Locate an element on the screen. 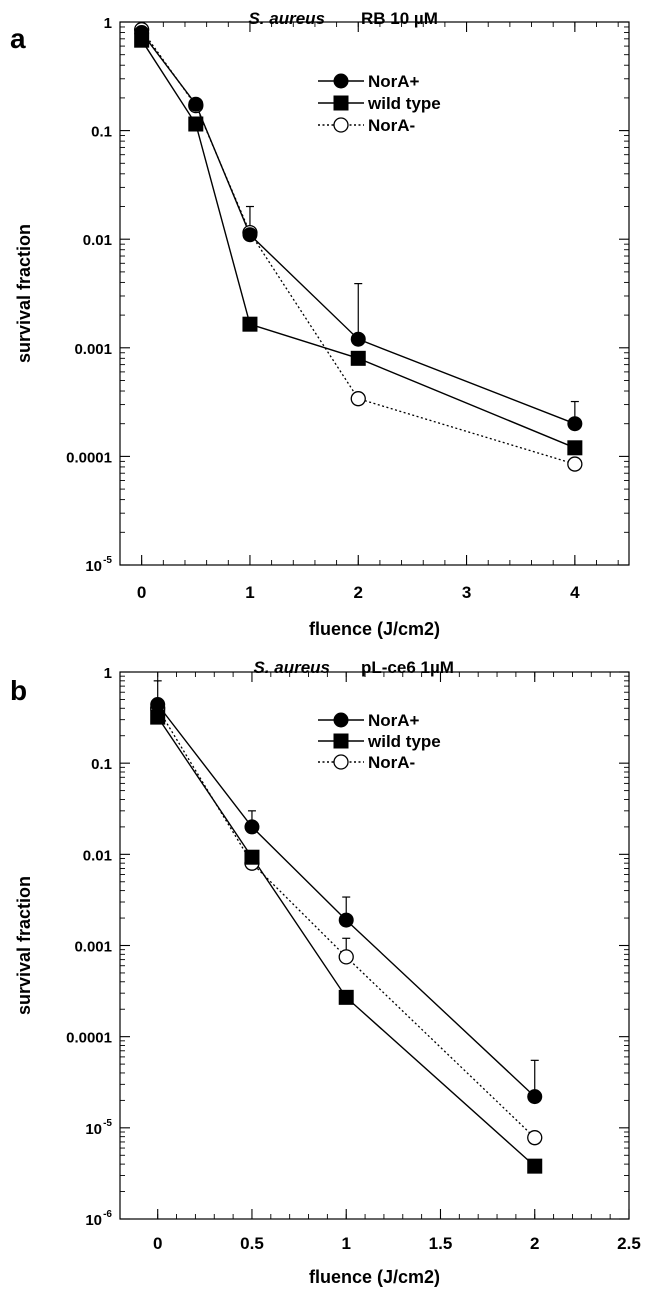  x-tick-label: 0.5 is located at coordinates (252, 1243).